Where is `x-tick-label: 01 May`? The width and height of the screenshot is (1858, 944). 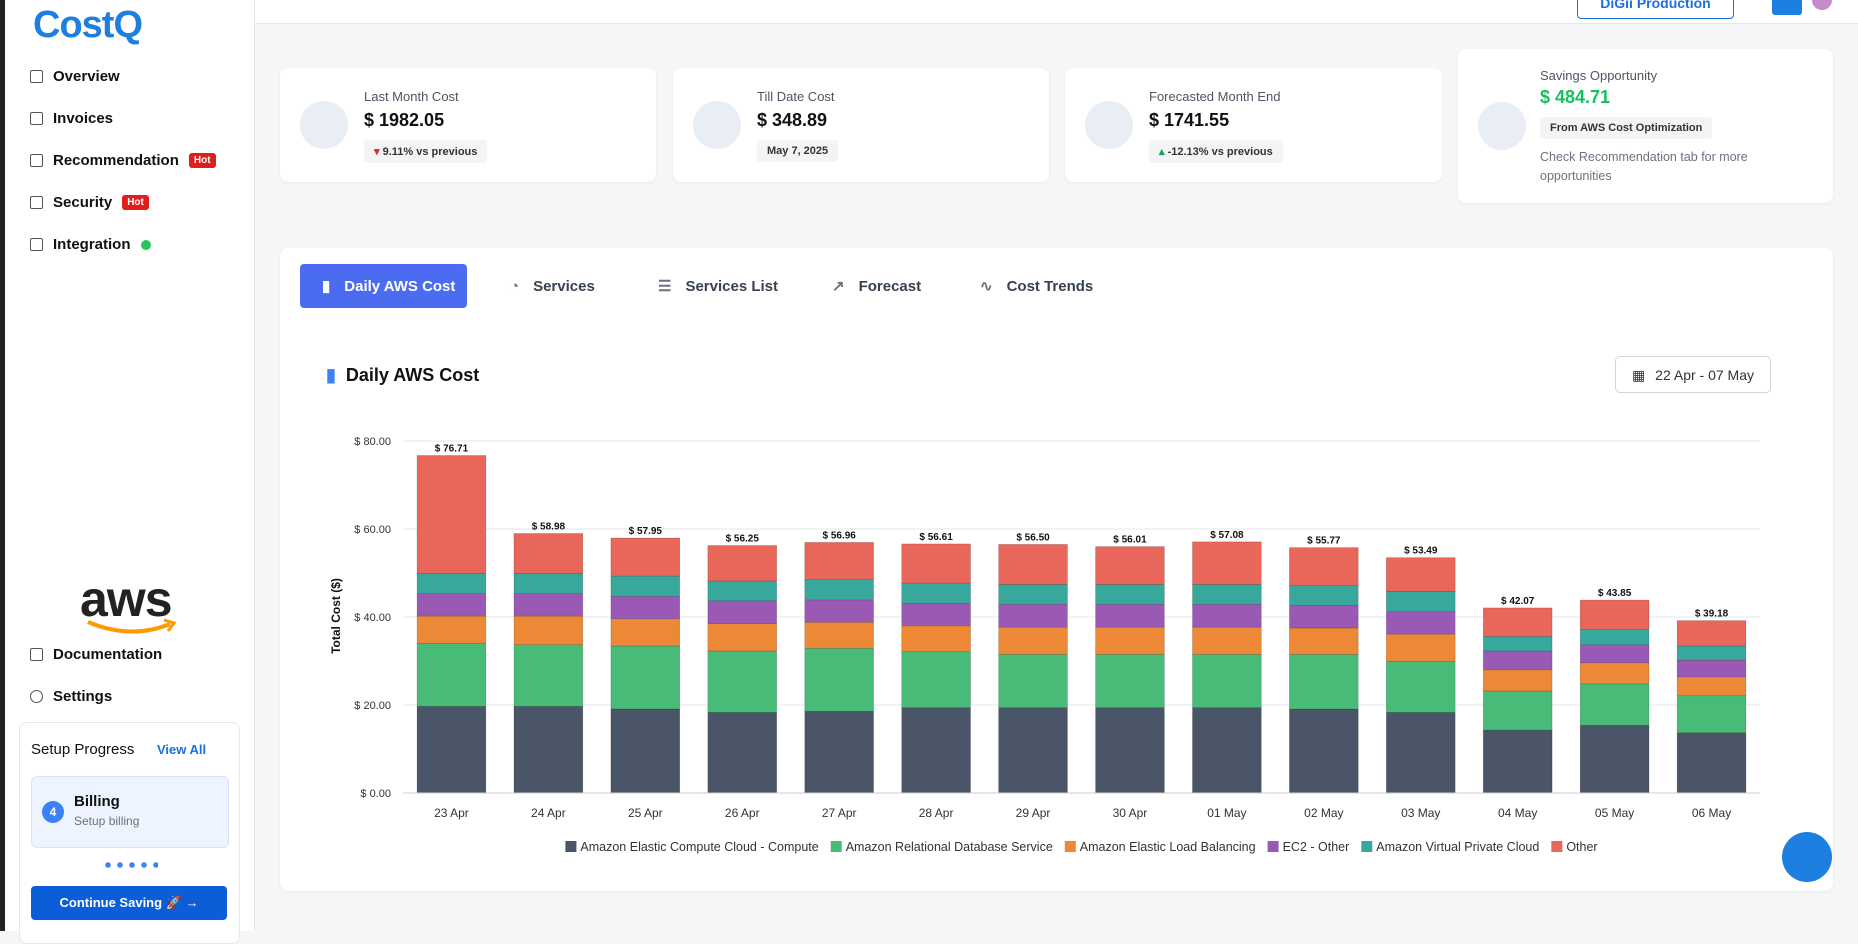 x-tick-label: 01 May is located at coordinates (1226, 813).